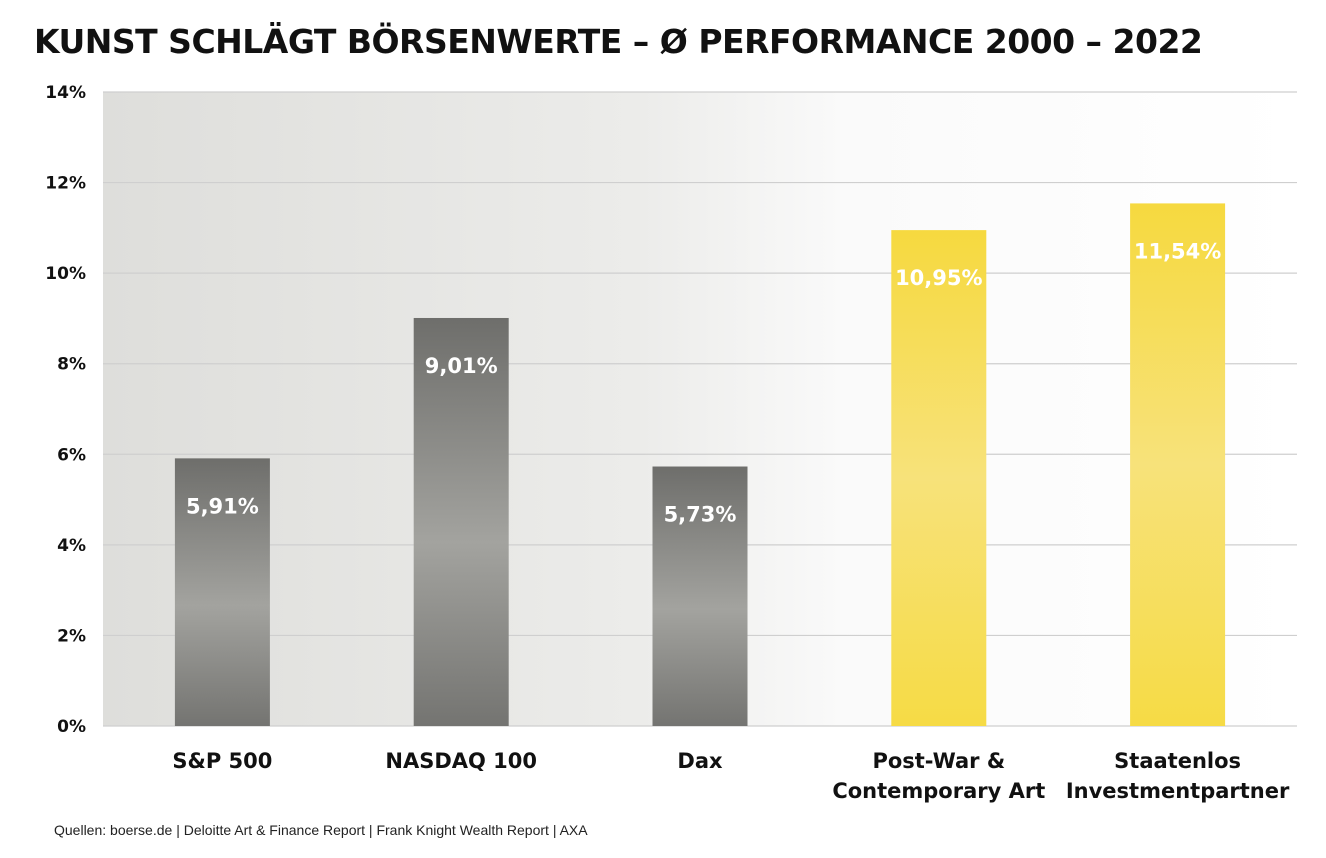 This screenshot has height=858, width=1326. Describe the element at coordinates (1177, 761) in the screenshot. I see `category-label: Staatenlos` at that location.